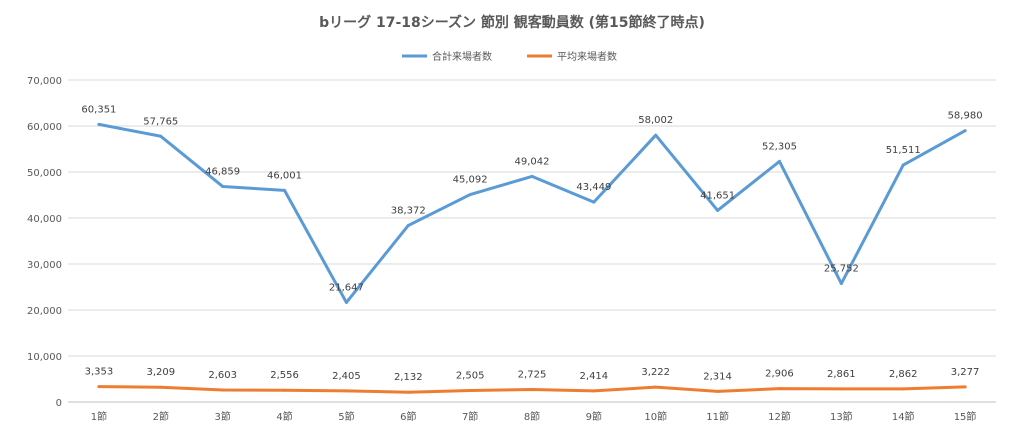  I want to click on x-tick-label: 4節, so click(284, 416).